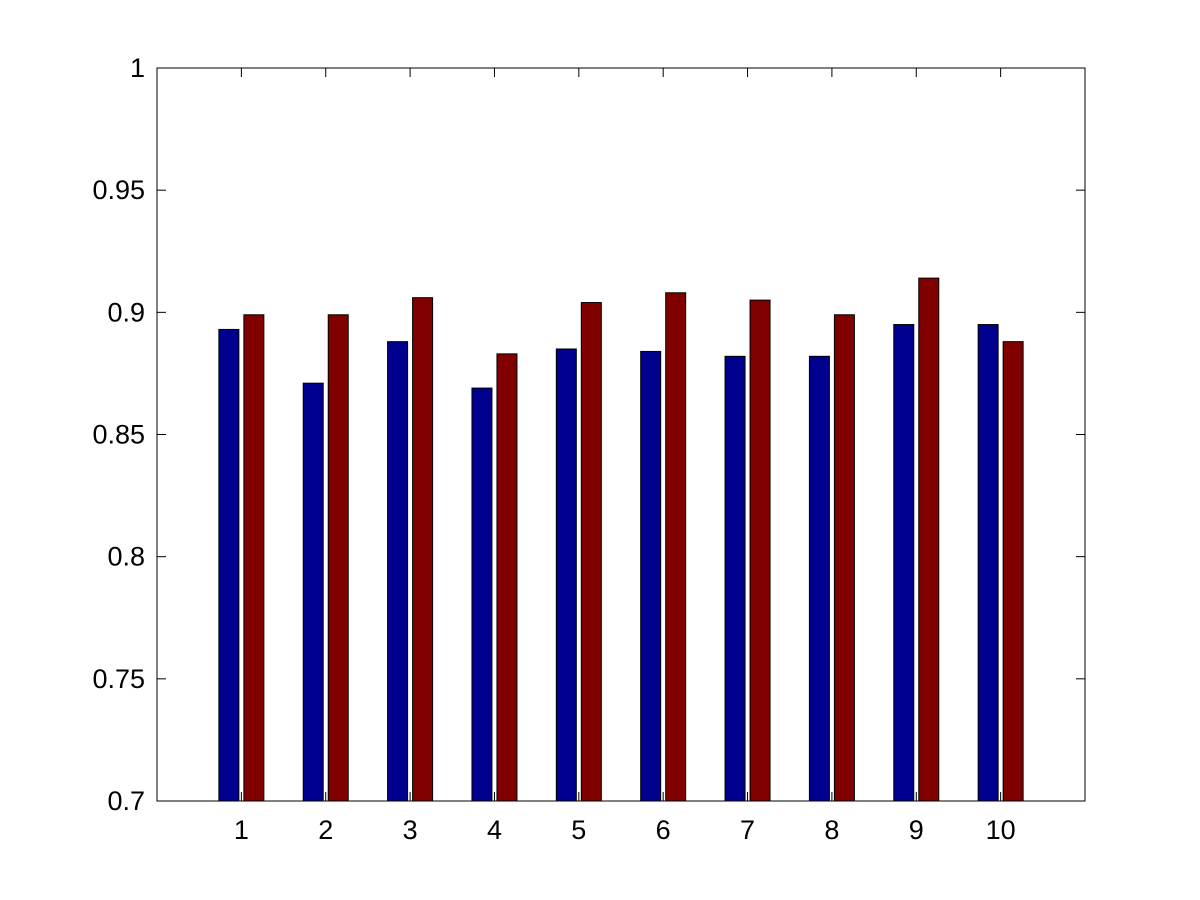 This screenshot has width=1200, height=900. What do you see at coordinates (578, 830) in the screenshot?
I see `x-tick-label-5: 5` at bounding box center [578, 830].